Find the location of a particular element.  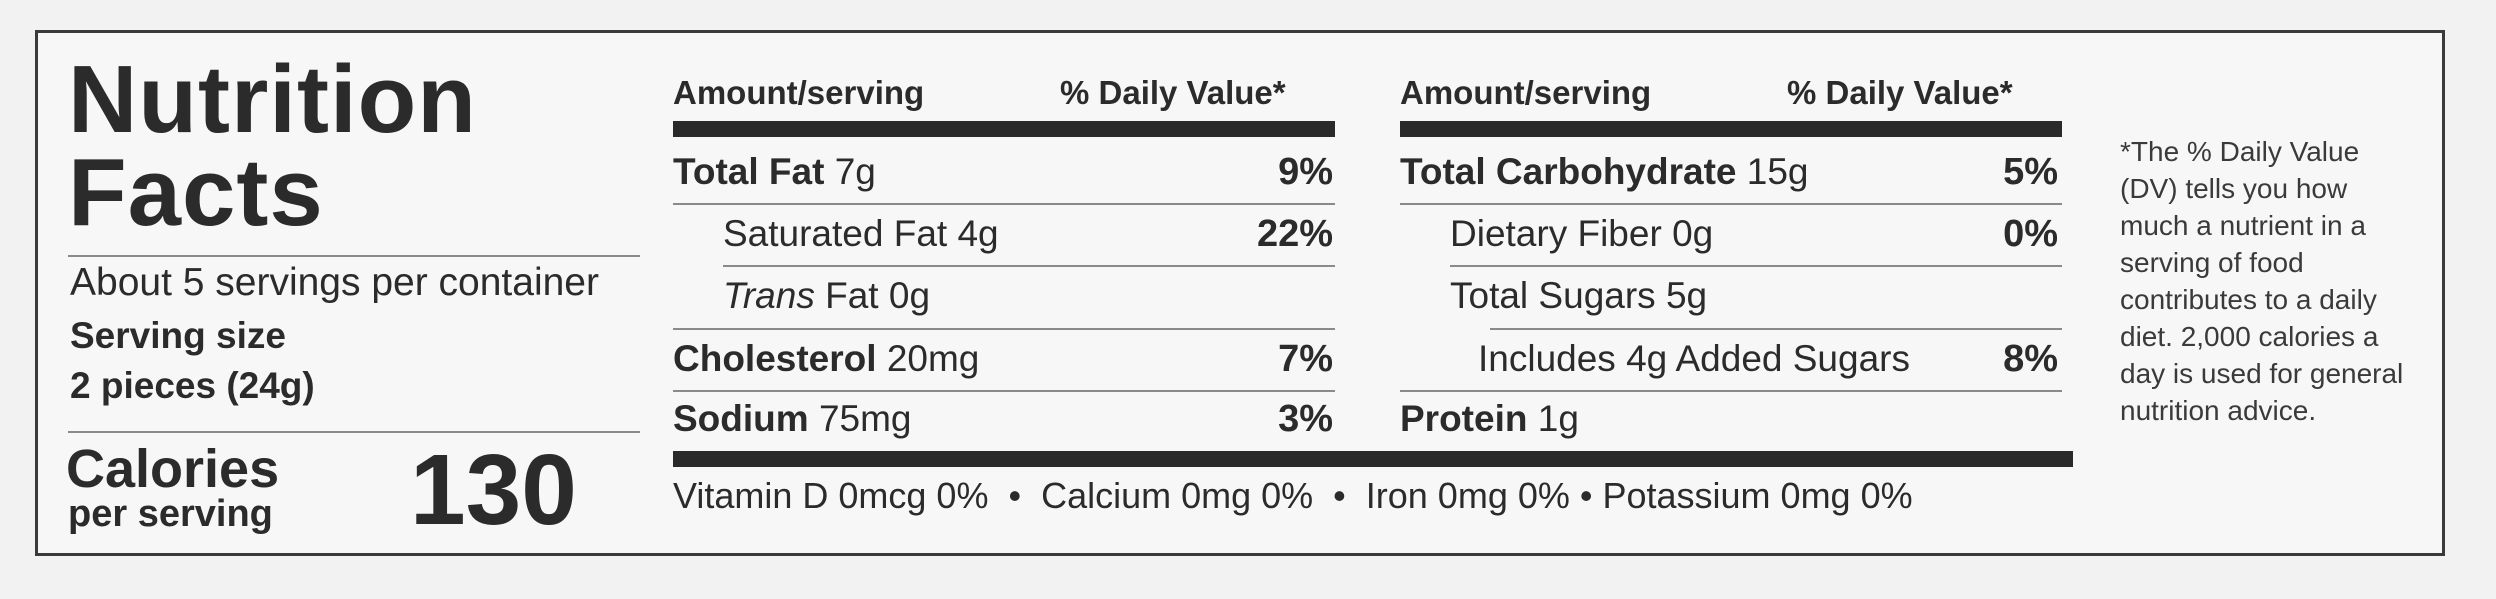

right-header-rule is located at coordinates (1731, 129).